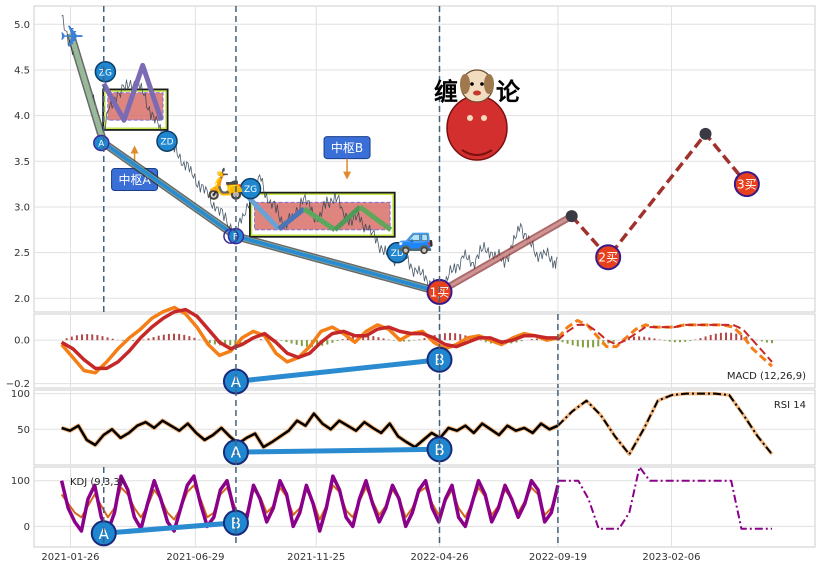 This screenshot has height=568, width=822. I want to click on x-tick-label: 2021-01-26, so click(70, 557).